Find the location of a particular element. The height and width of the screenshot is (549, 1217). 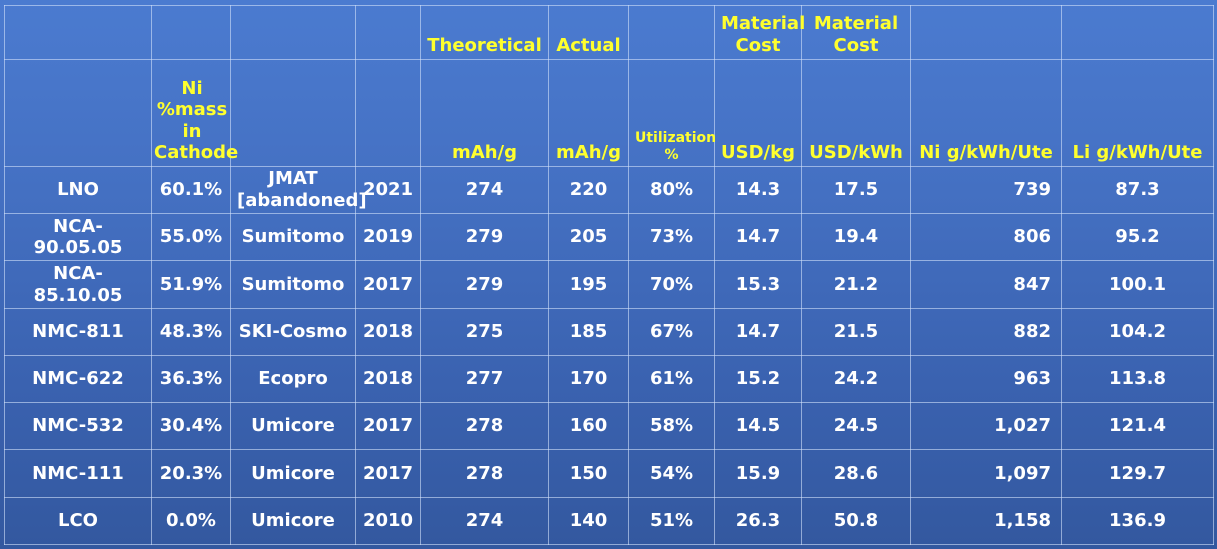

usd-kwh-cell: 21.5 is located at coordinates (856, 331).